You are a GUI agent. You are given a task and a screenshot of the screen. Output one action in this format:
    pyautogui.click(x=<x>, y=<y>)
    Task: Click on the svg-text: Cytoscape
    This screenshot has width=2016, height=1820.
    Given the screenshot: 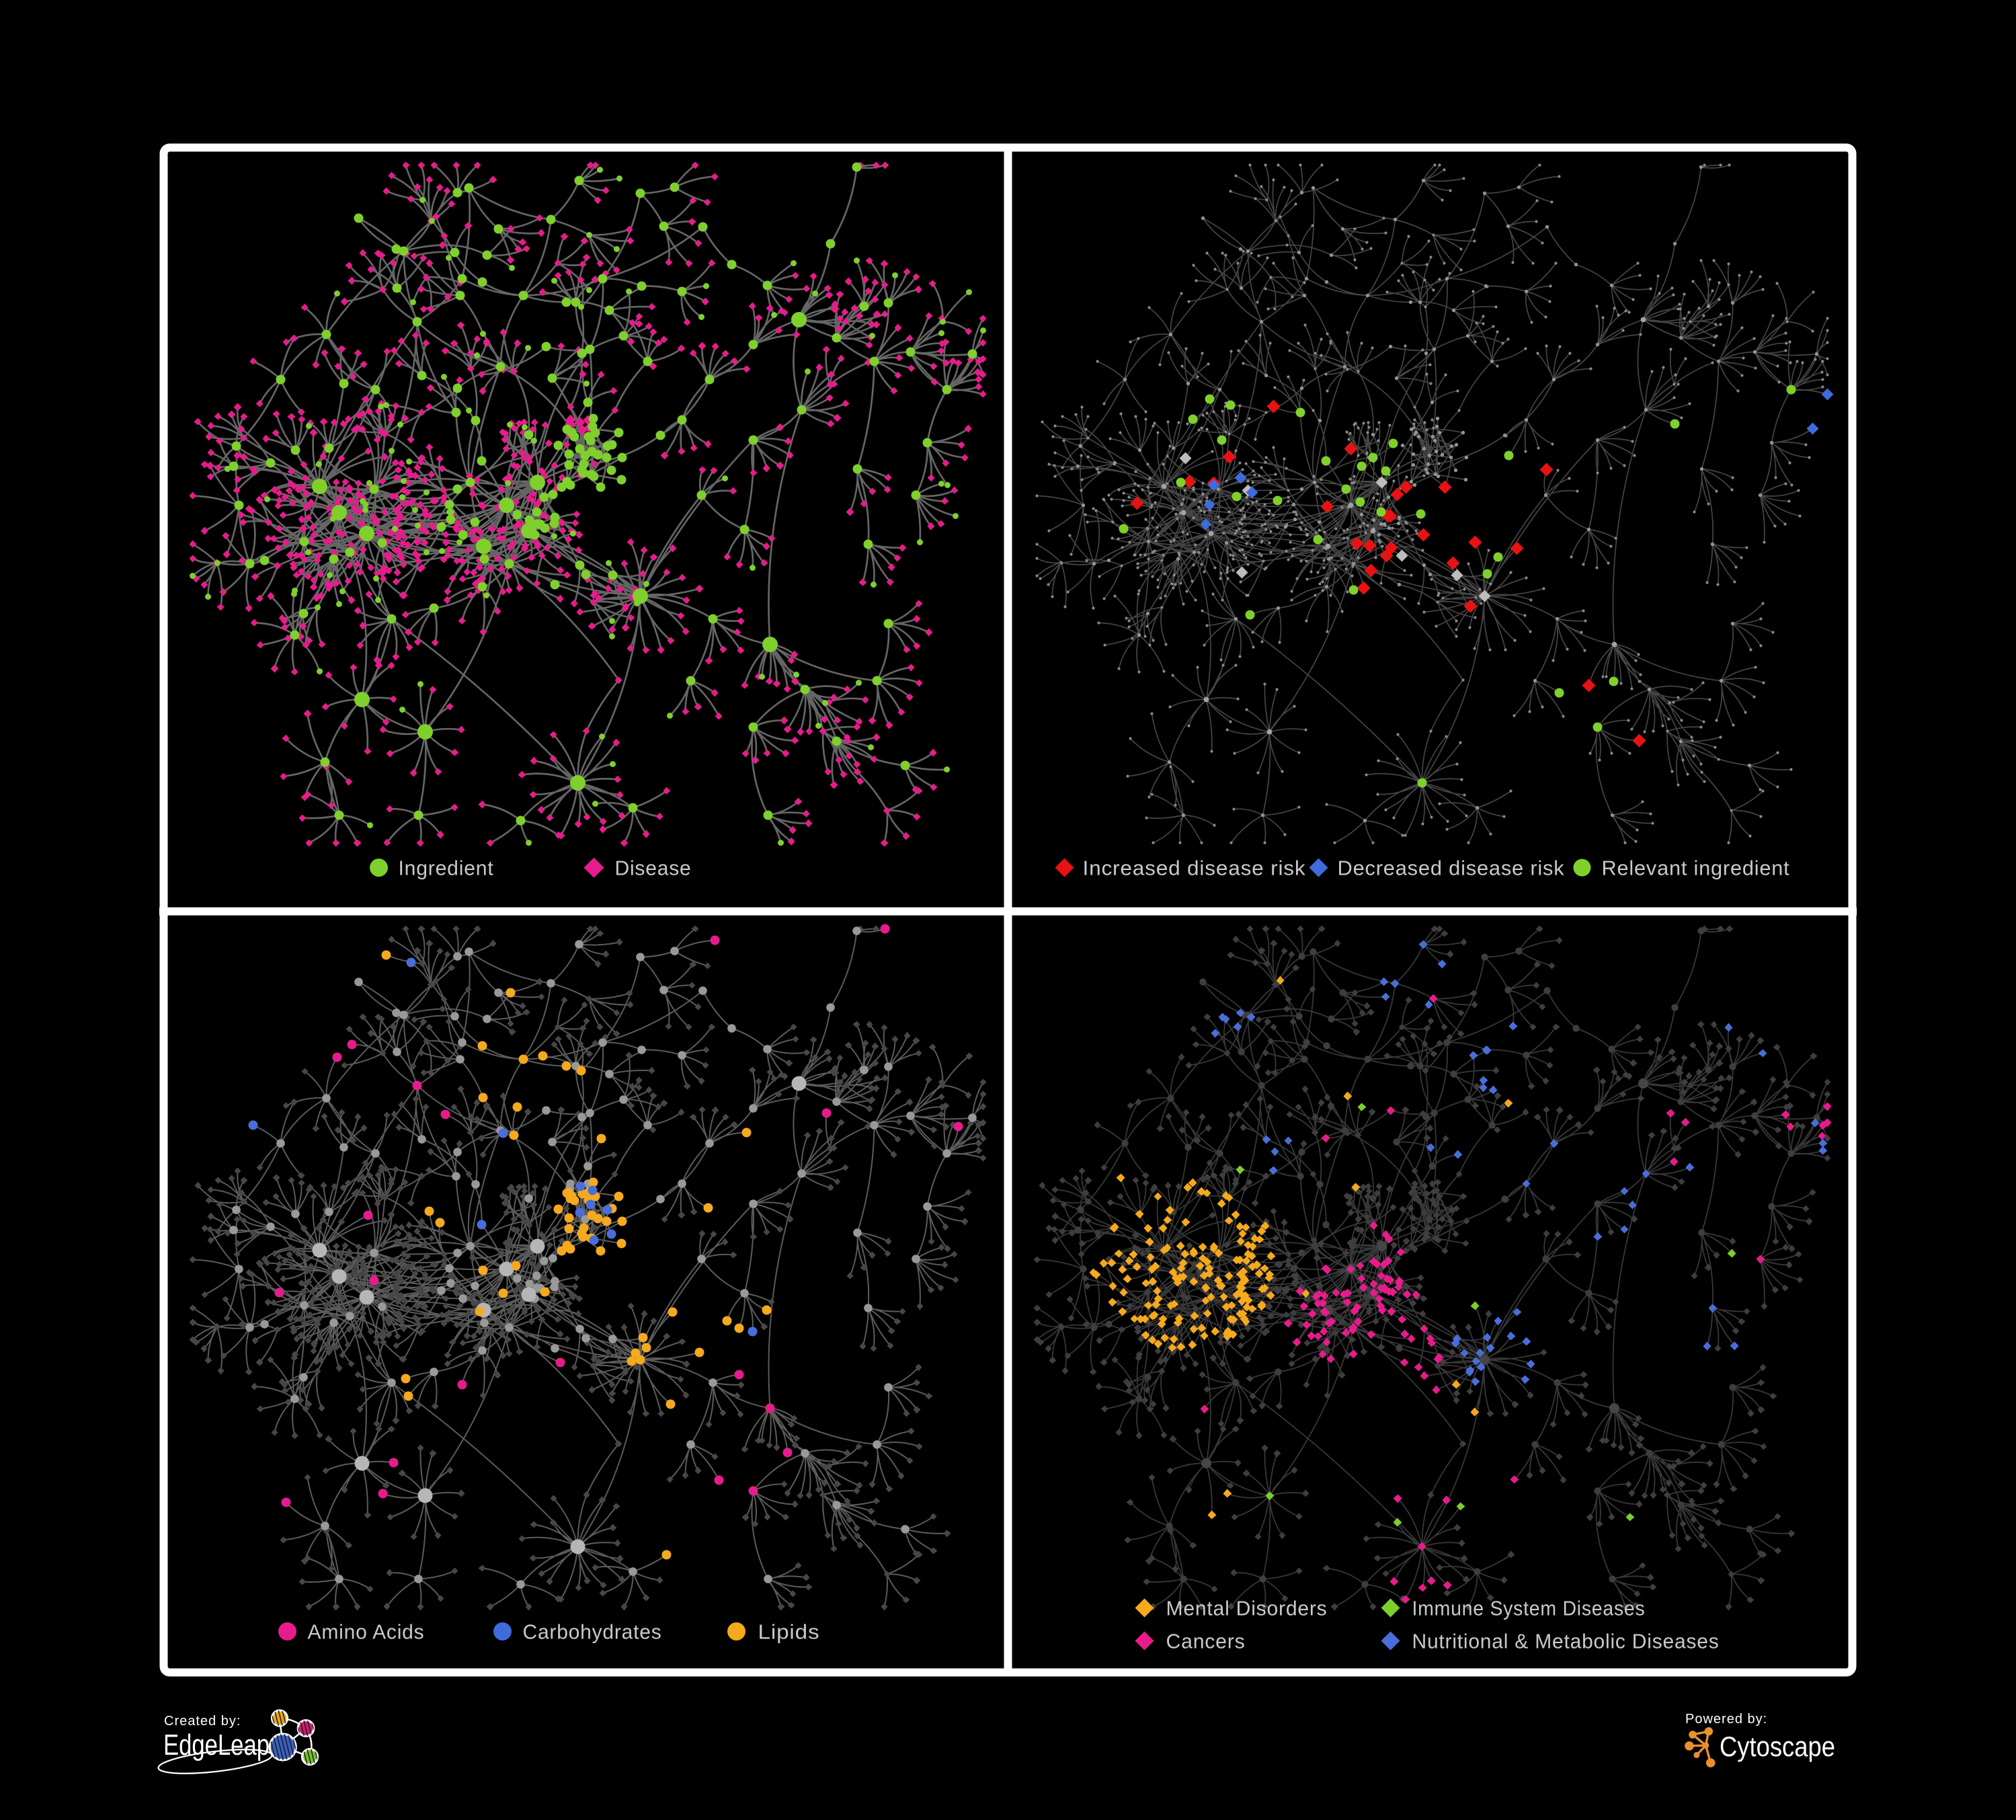 What is the action you would take?
    pyautogui.click(x=1777, y=1746)
    